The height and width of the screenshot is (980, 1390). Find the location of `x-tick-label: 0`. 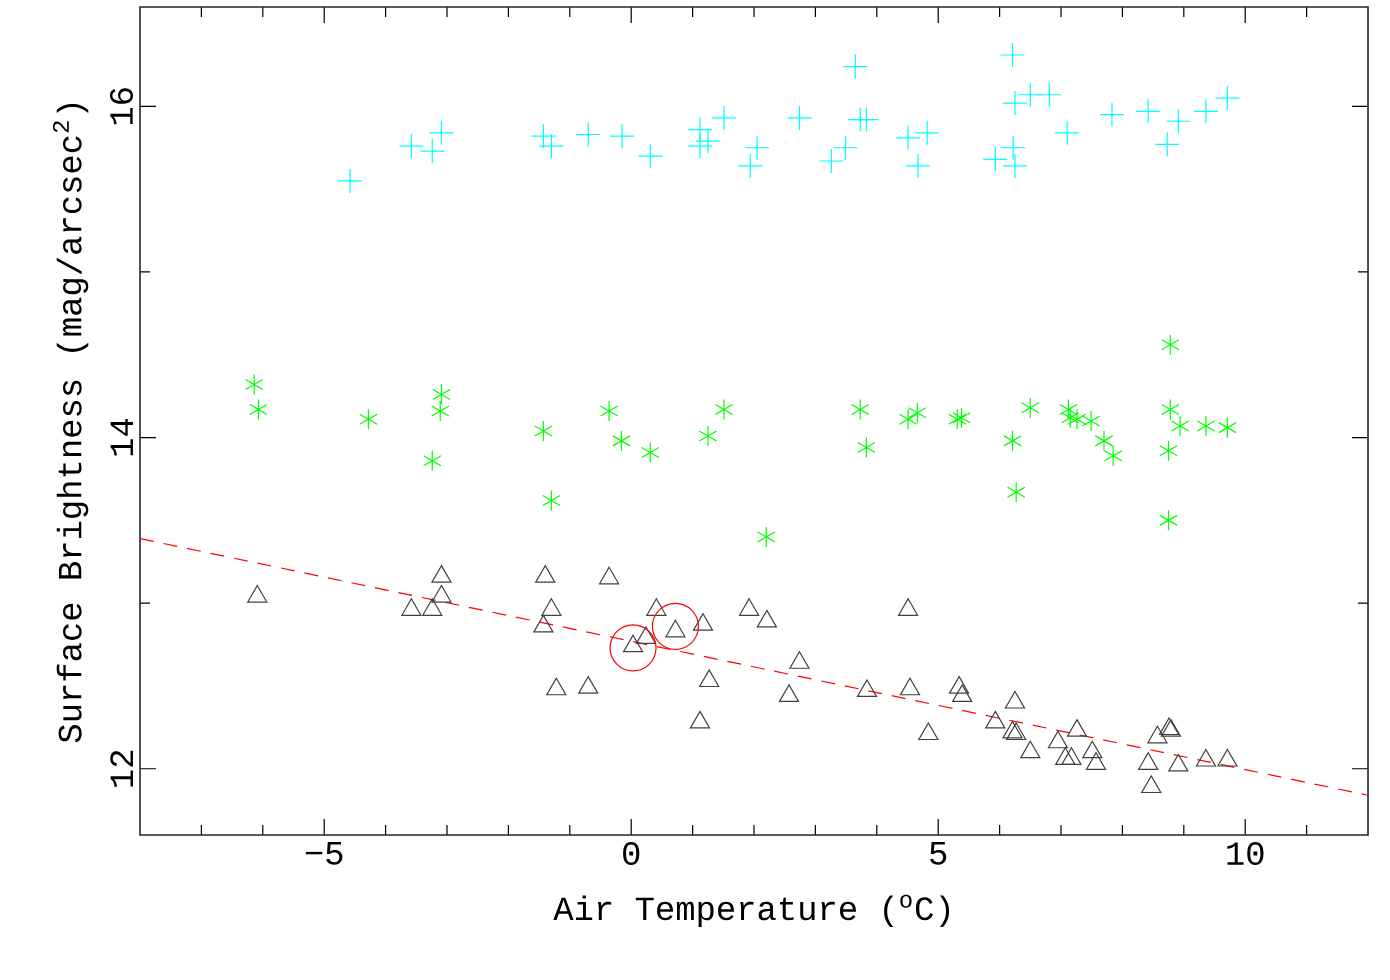

x-tick-label: 0 is located at coordinates (631, 854).